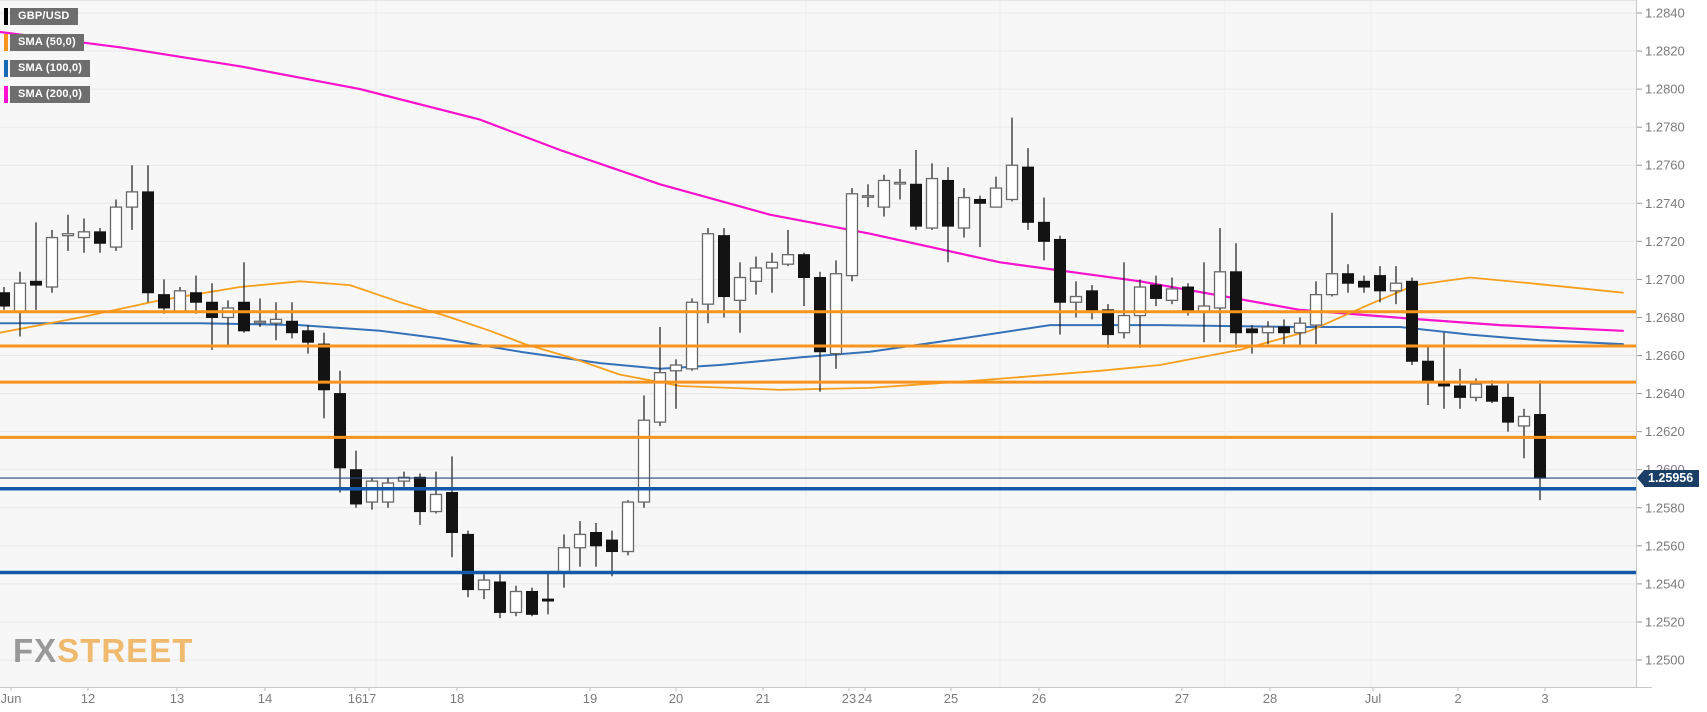 The image size is (1707, 712). Describe the element at coordinates (369, 698) in the screenshot. I see `svg-text: 17` at that location.